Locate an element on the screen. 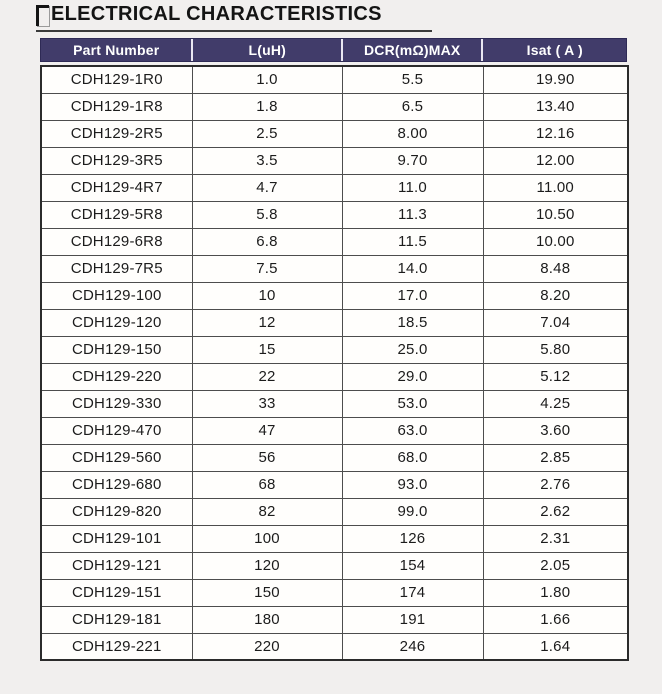 This screenshot has width=662, height=694. inductance-cell: 6.8 is located at coordinates (267, 241).